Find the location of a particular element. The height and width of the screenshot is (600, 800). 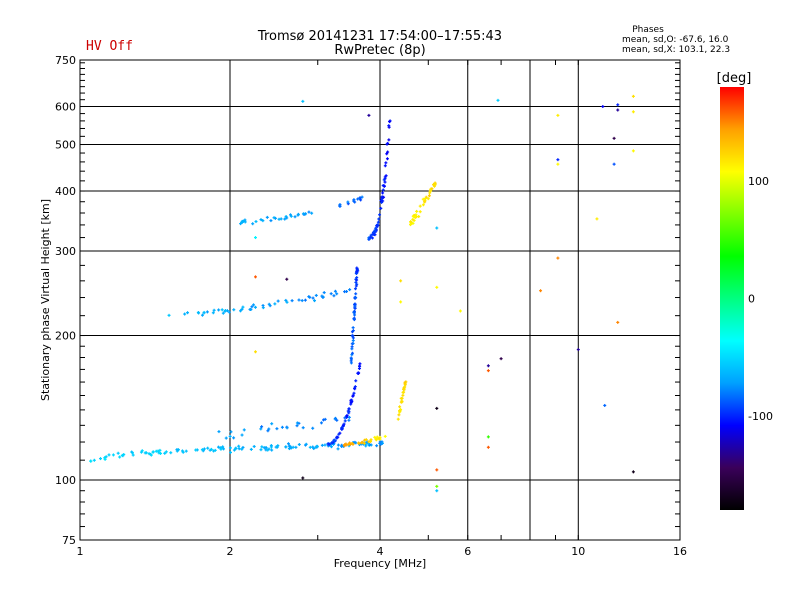

hv-status-label: HV Off is located at coordinates (109, 46).